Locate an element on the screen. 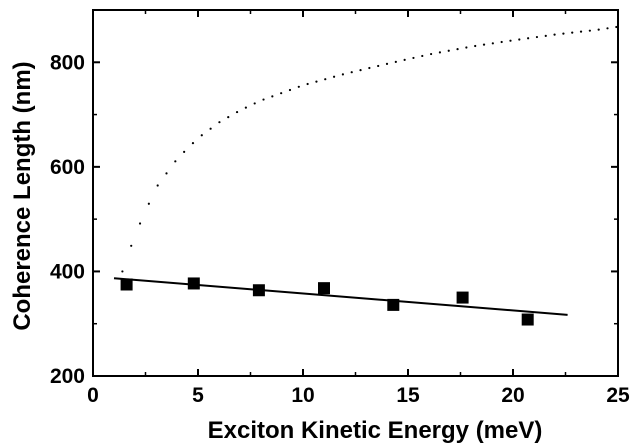 The width and height of the screenshot is (633, 447). data-markers is located at coordinates (327, 301).